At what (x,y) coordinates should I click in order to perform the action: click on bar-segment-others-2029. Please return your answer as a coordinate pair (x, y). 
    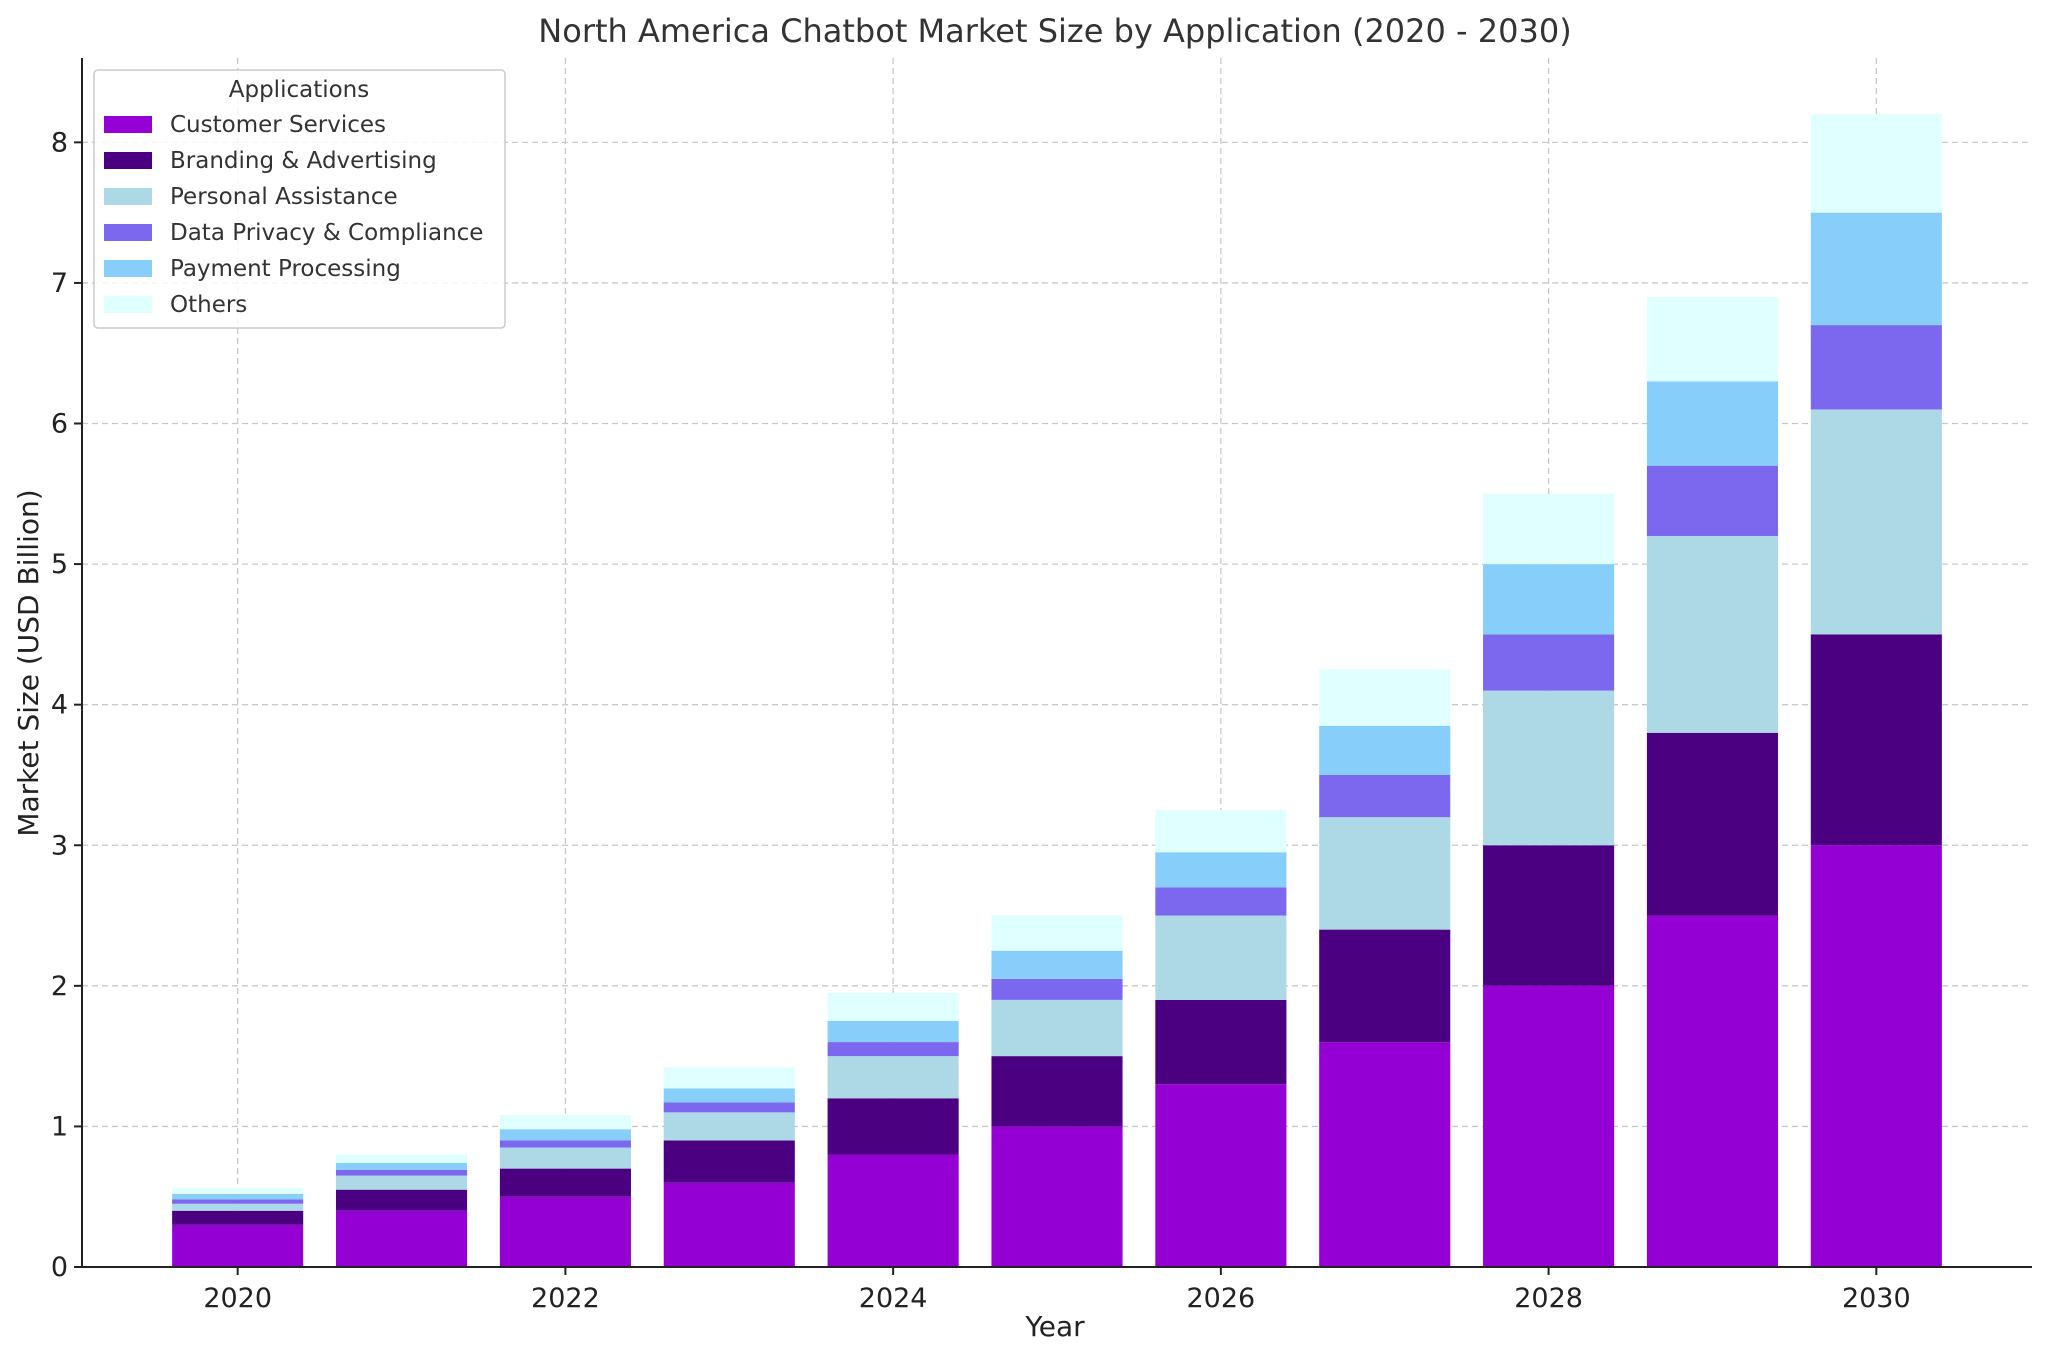
    Looking at the image, I should click on (1712, 339).